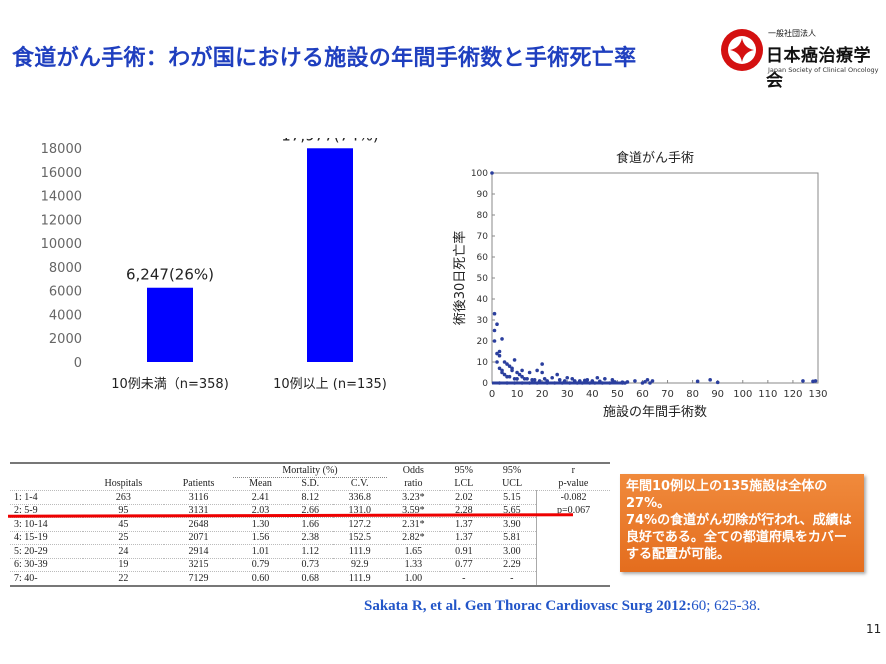 This screenshot has height=664, width=886. I want to click on x-tick-label: 70, so click(667, 394).